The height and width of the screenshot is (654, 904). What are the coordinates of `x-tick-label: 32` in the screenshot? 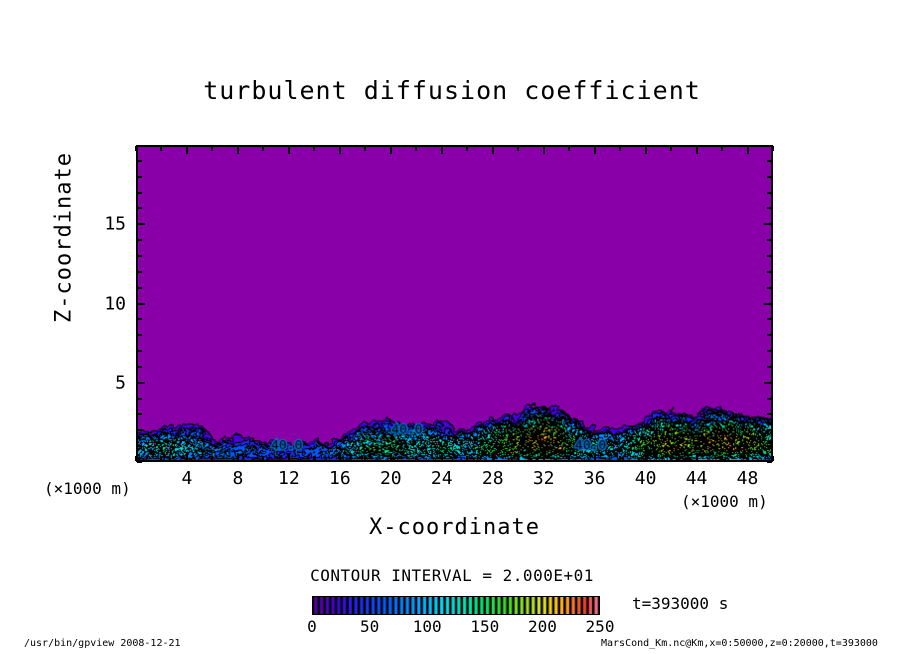 It's located at (543, 478).